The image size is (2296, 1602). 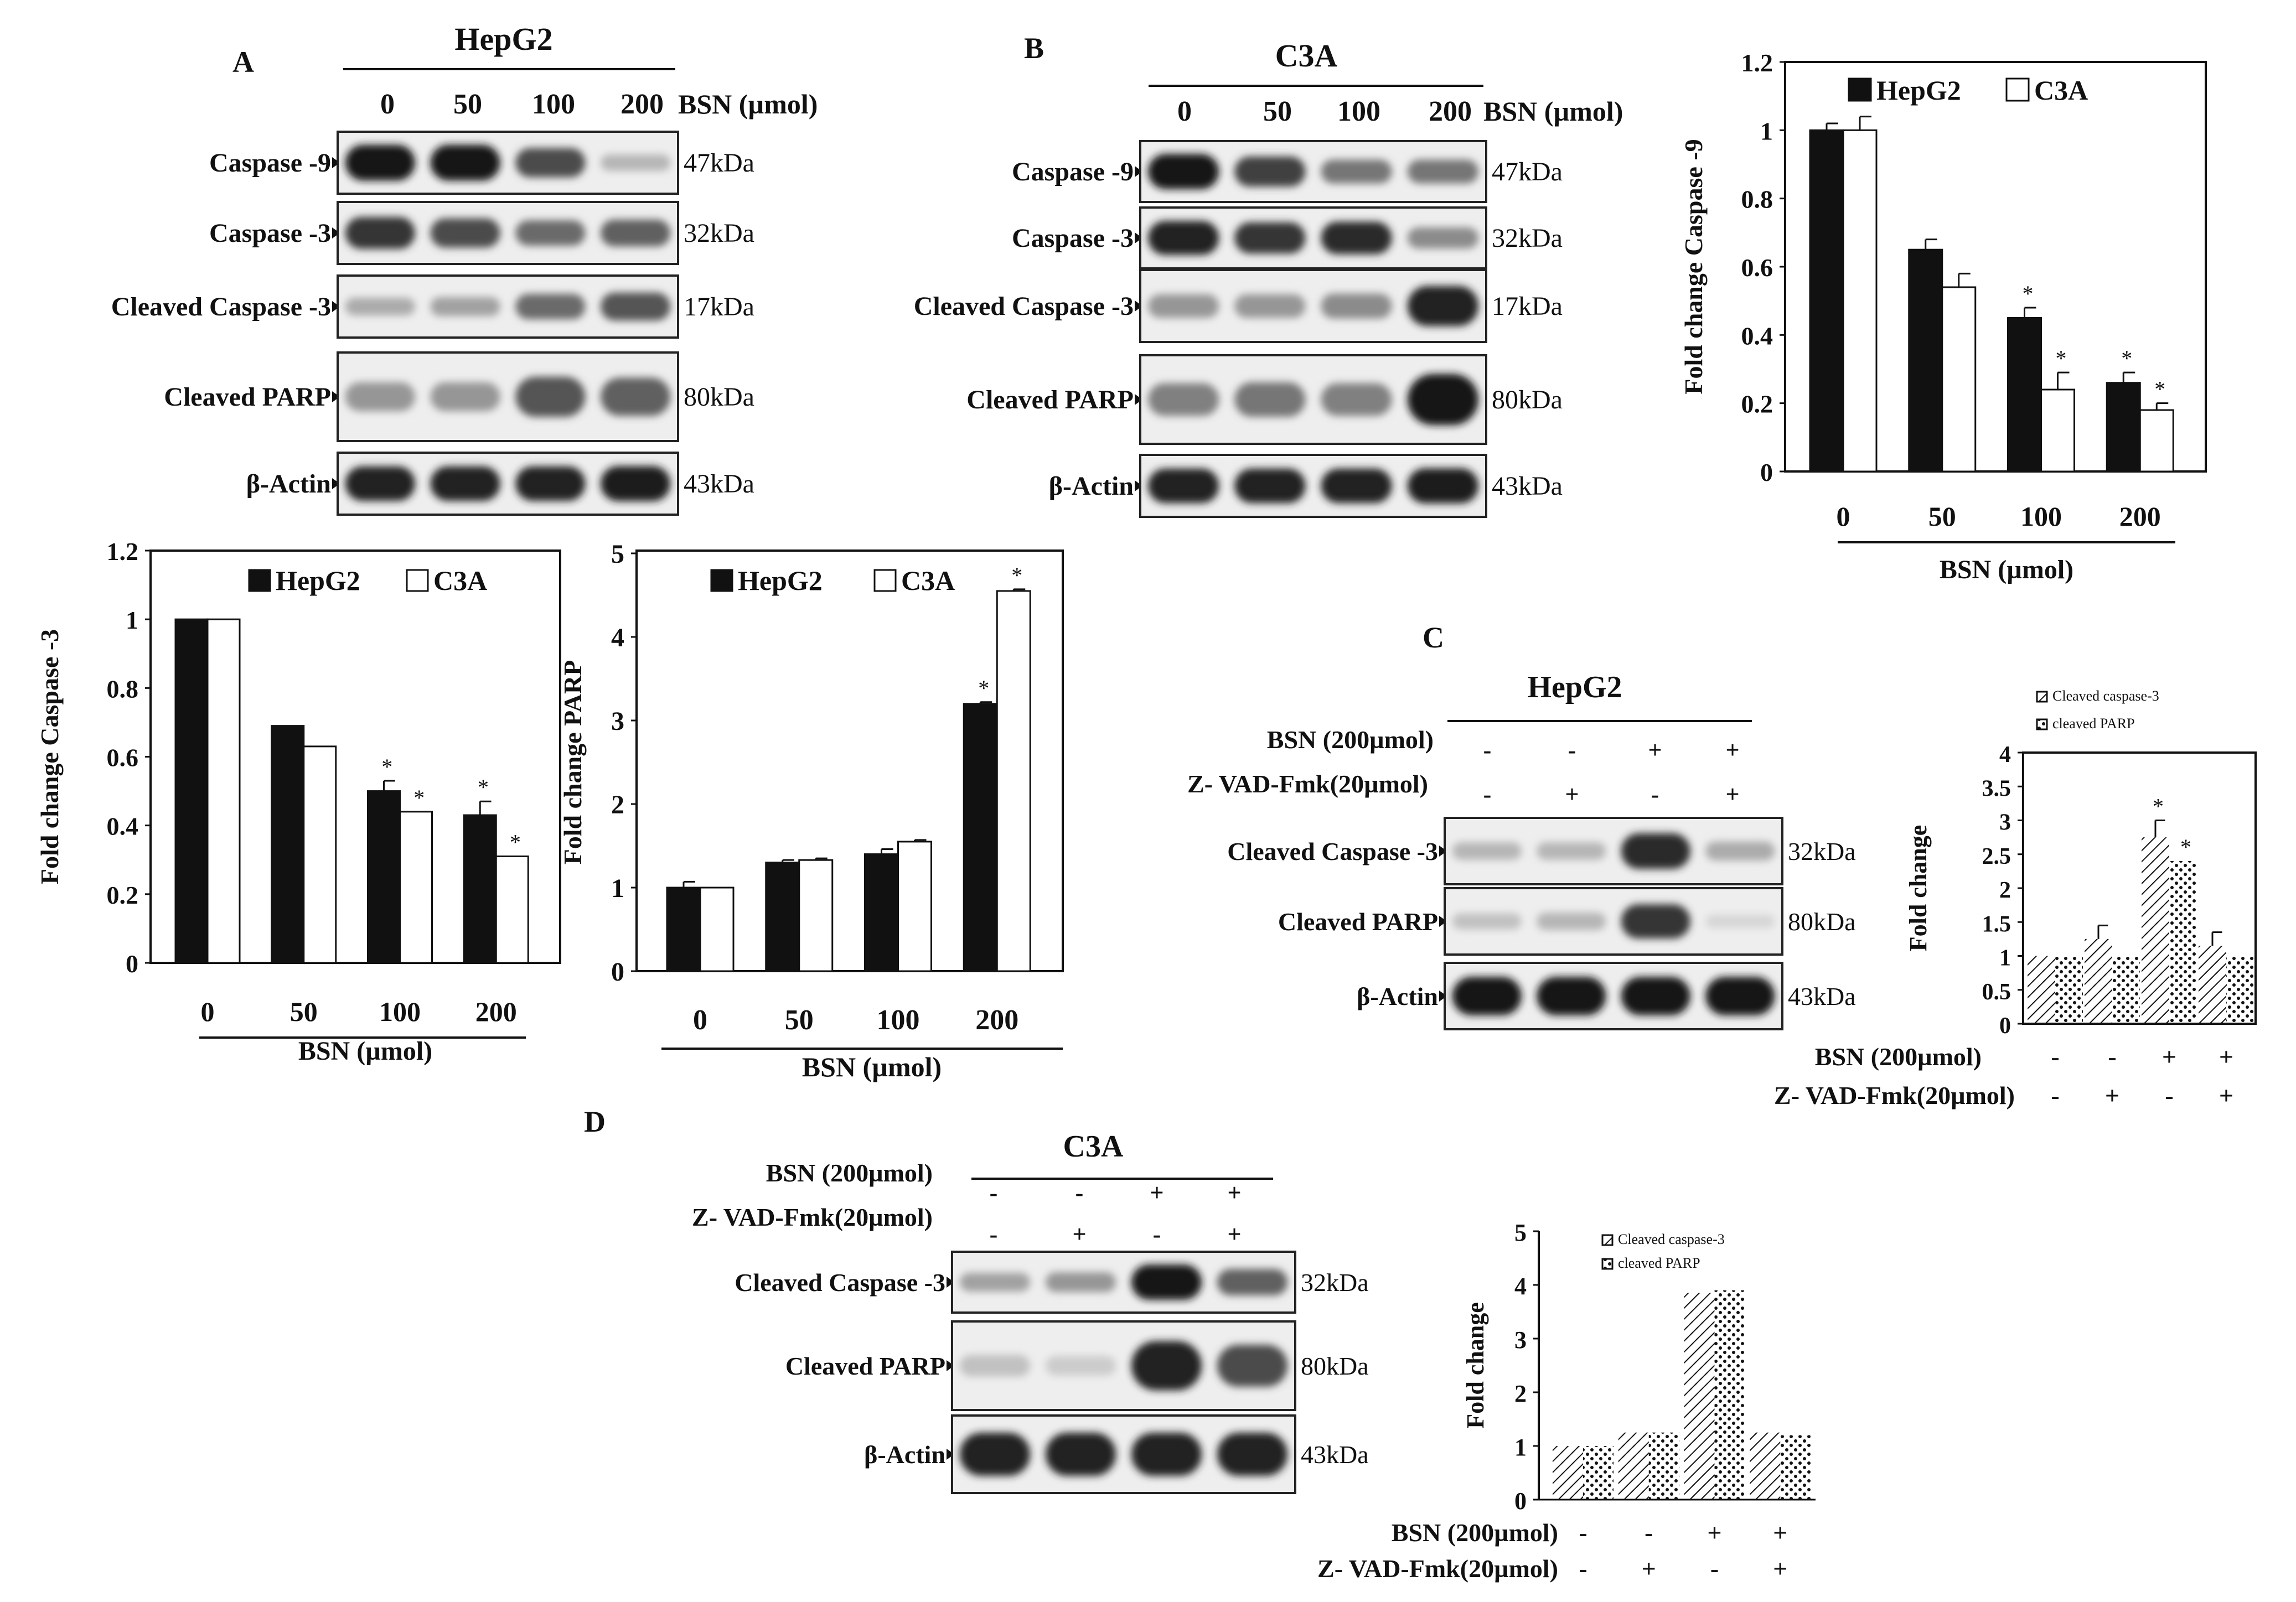 I want to click on y-tick-label: 2, so click(x=2005, y=891).